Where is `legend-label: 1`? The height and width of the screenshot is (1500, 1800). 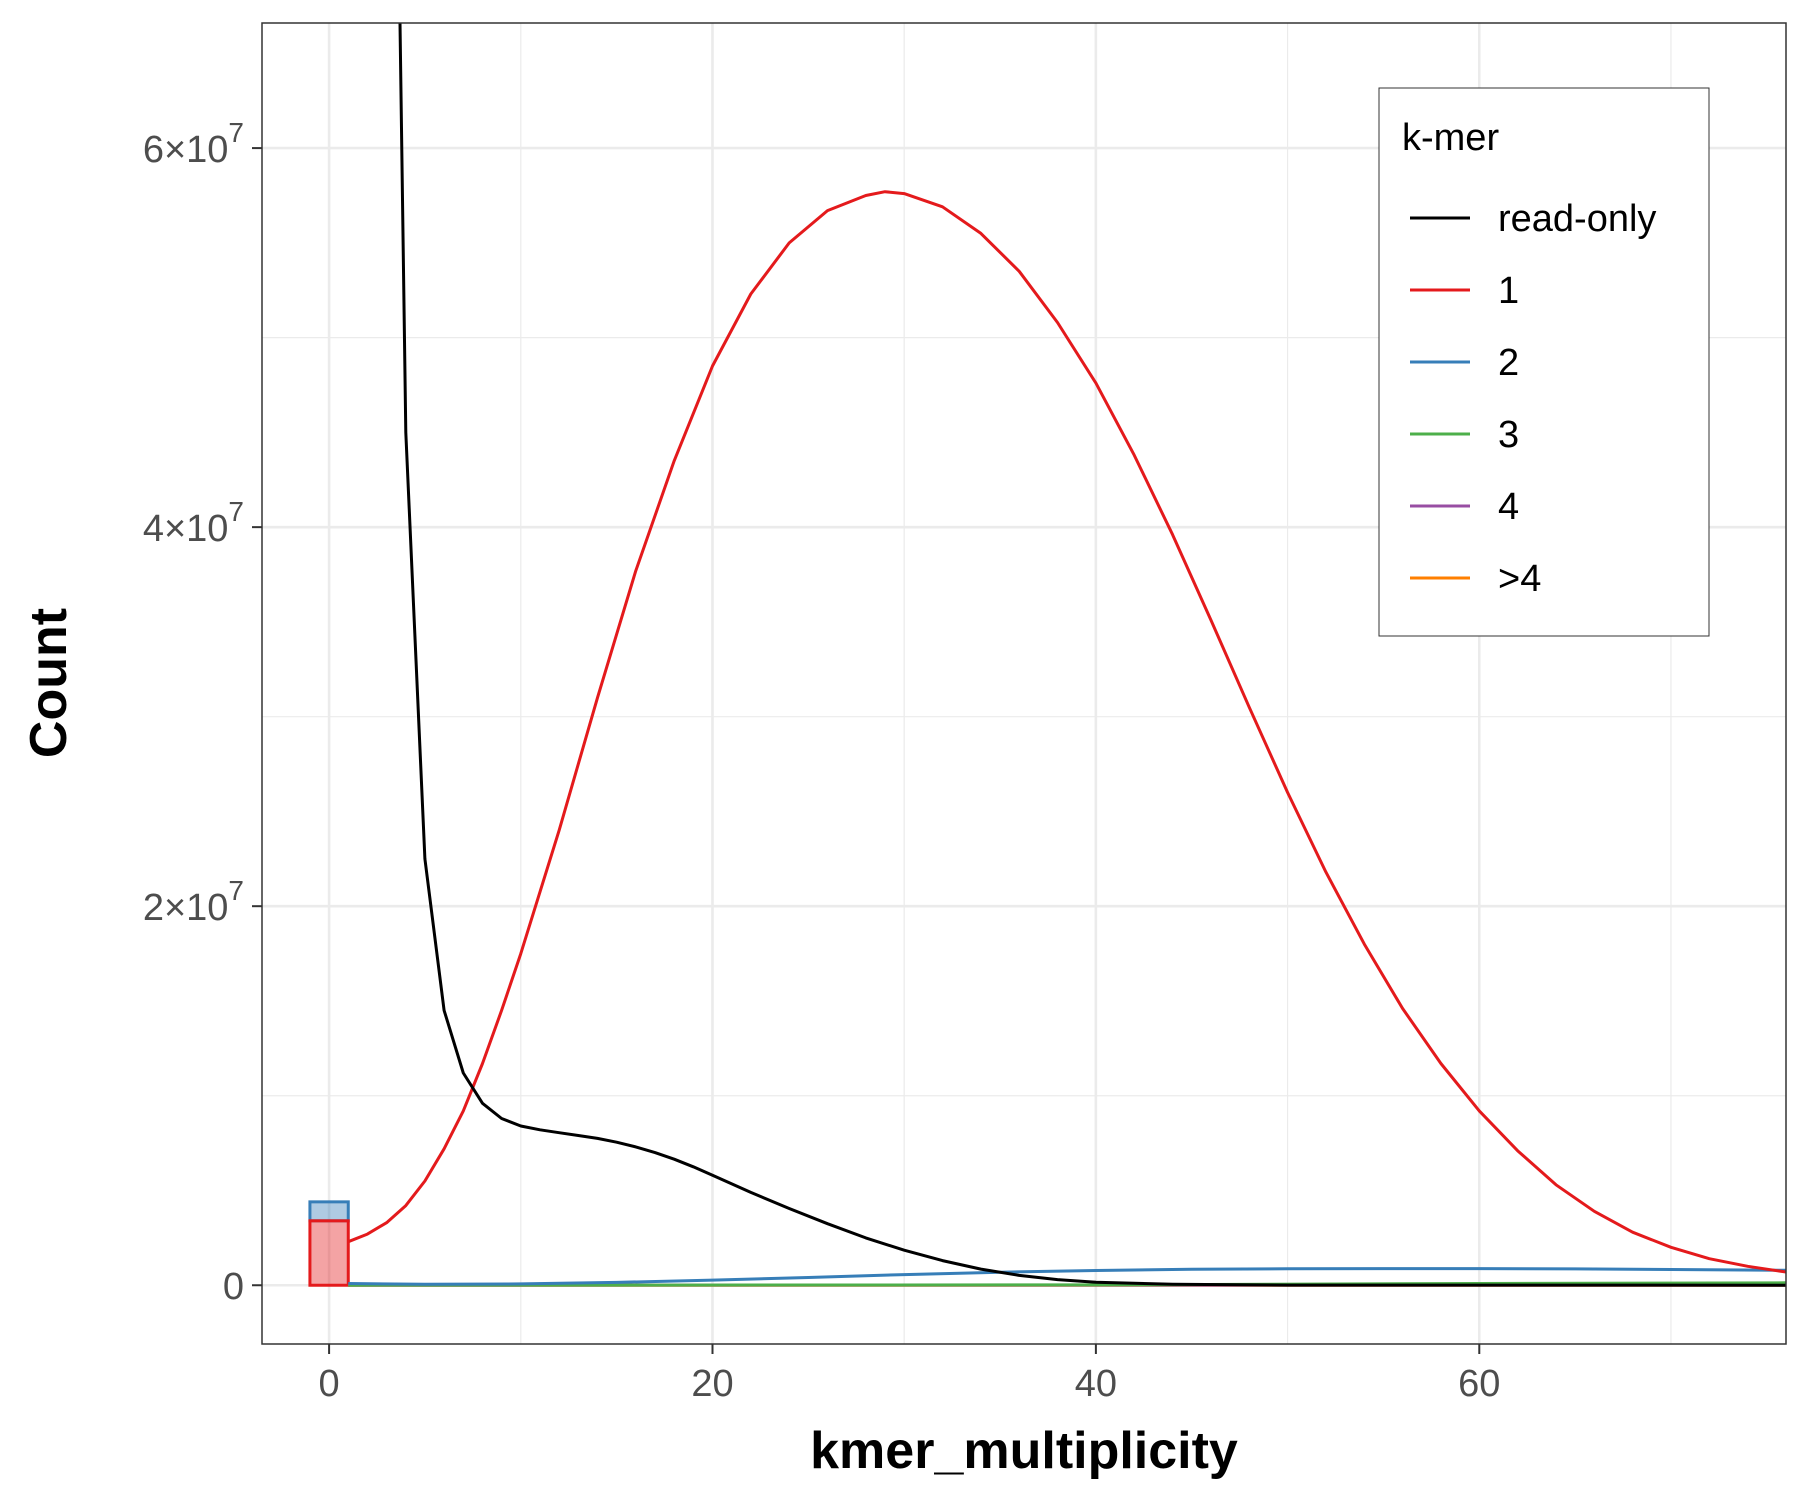
legend-label: 1 is located at coordinates (1508, 291).